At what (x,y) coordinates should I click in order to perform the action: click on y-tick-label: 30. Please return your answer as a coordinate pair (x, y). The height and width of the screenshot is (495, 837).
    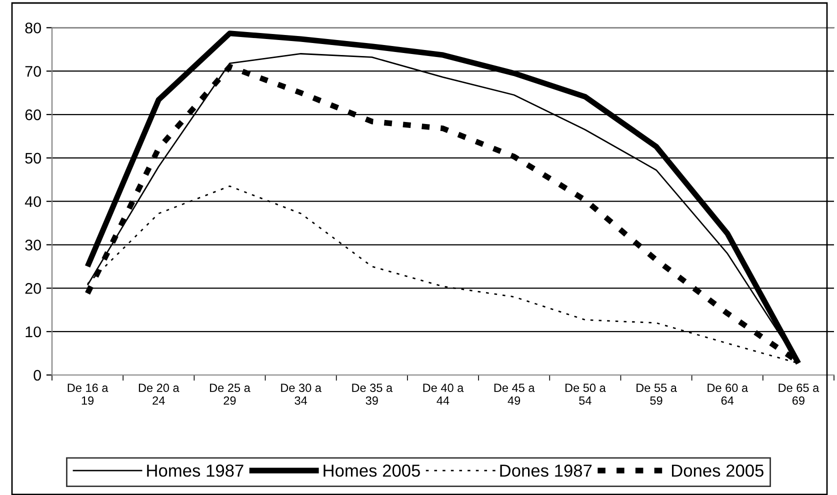
    Looking at the image, I should click on (33, 245).